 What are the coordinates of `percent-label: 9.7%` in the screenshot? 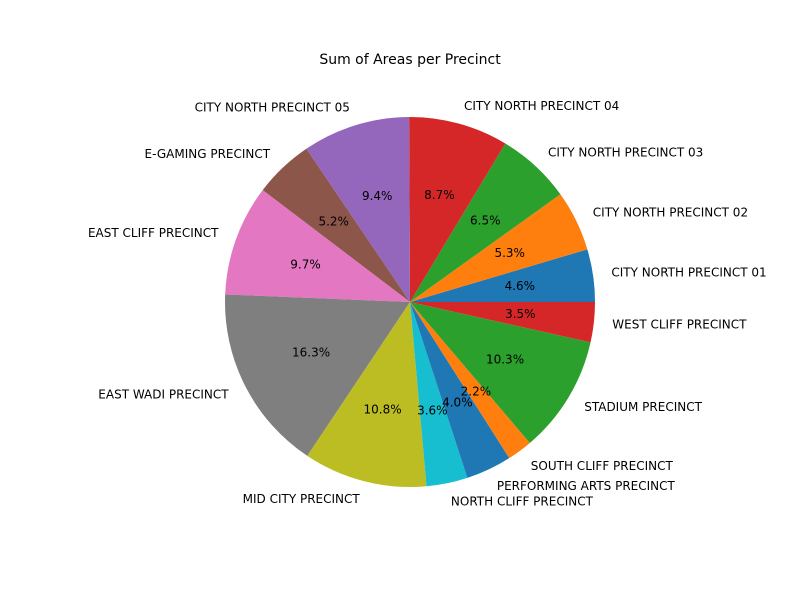 It's located at (305, 264).